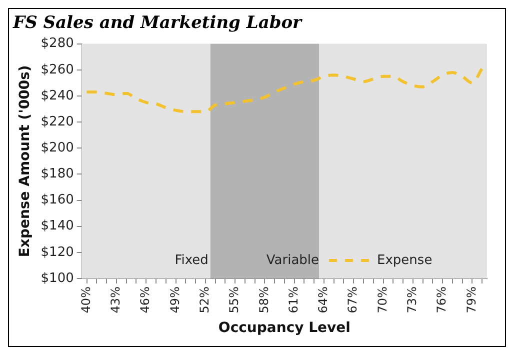 This screenshot has height=359, width=518. What do you see at coordinates (115, 300) in the screenshot?
I see `x-tick-label: 43%` at bounding box center [115, 300].